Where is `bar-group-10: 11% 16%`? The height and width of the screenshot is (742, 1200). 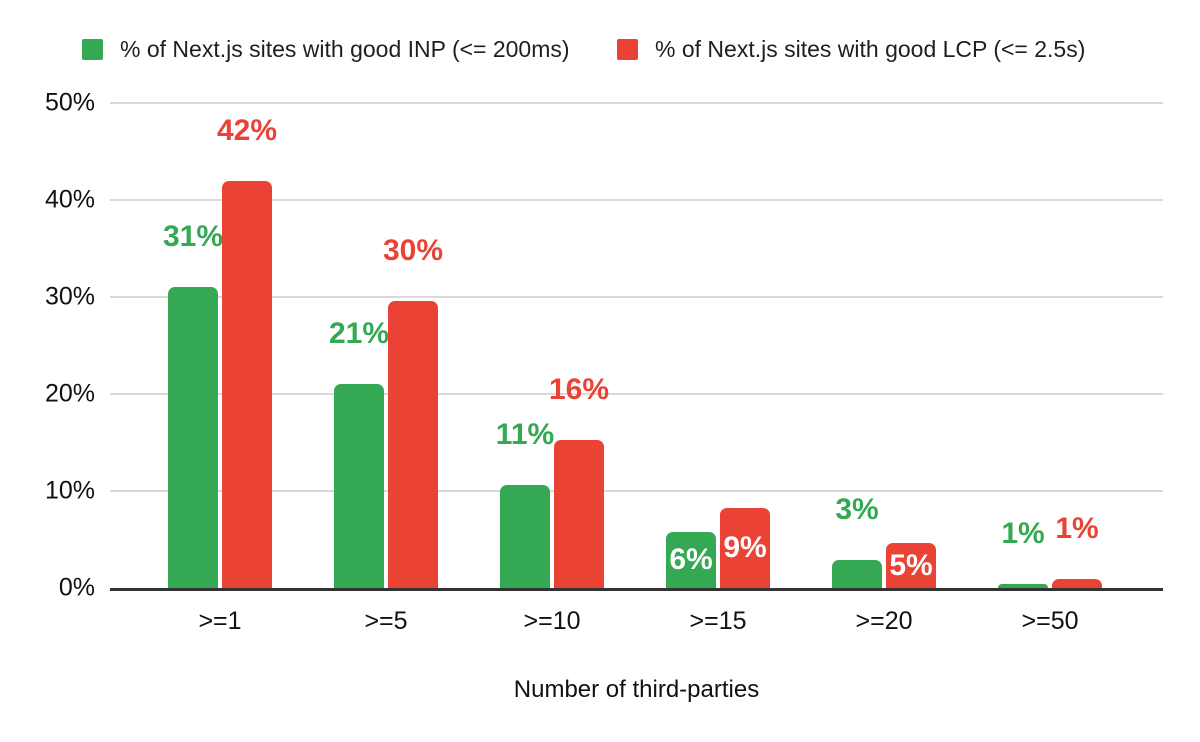
bar-group-10: 11% 16% is located at coordinates (552, 345).